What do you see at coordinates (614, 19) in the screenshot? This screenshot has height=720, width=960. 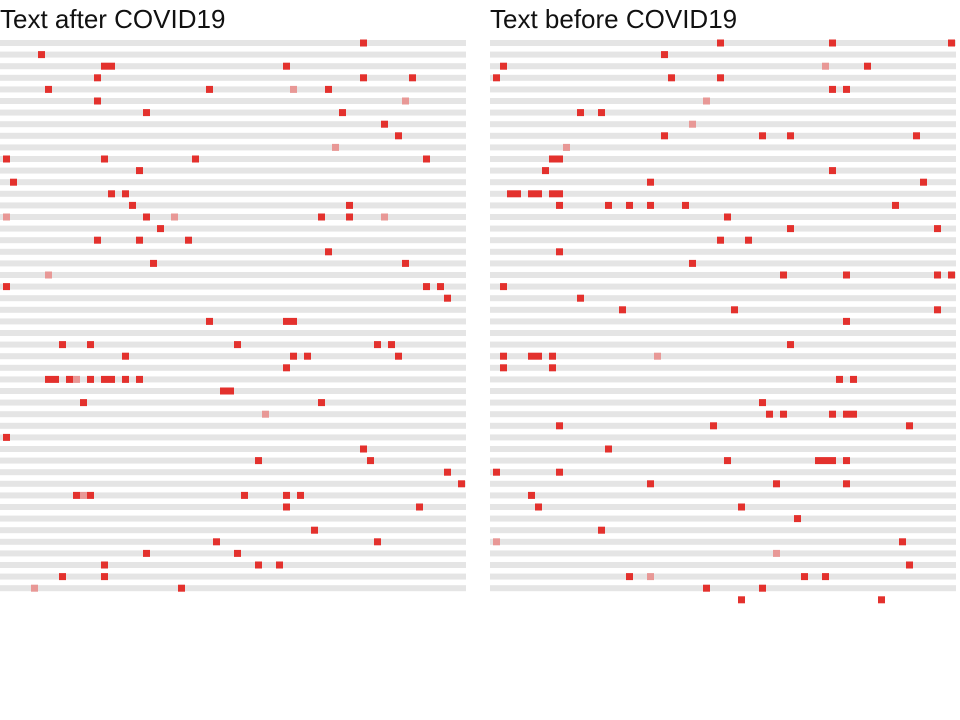 I see `chart-title-before: Text before COVID19` at bounding box center [614, 19].